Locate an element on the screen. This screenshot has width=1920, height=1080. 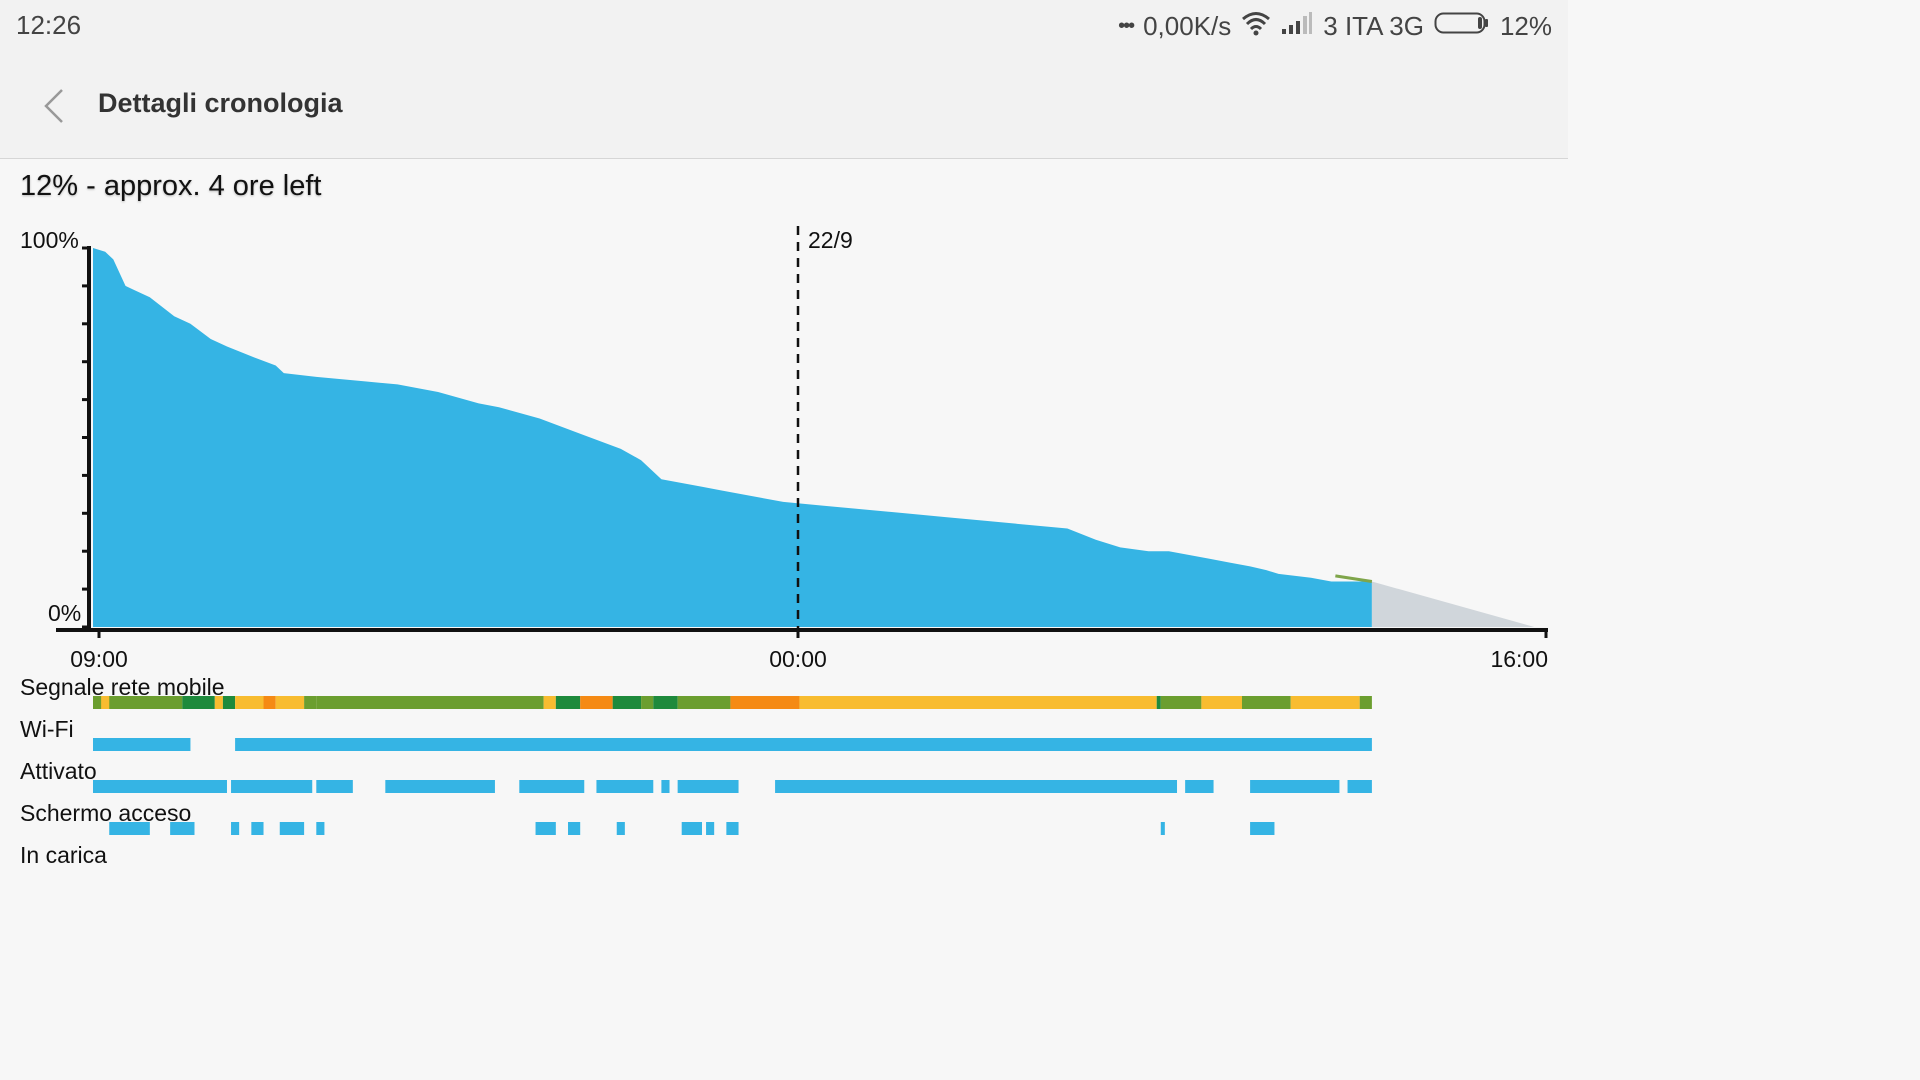
carrier-label: 3 ITA 3G is located at coordinates (1373, 25).